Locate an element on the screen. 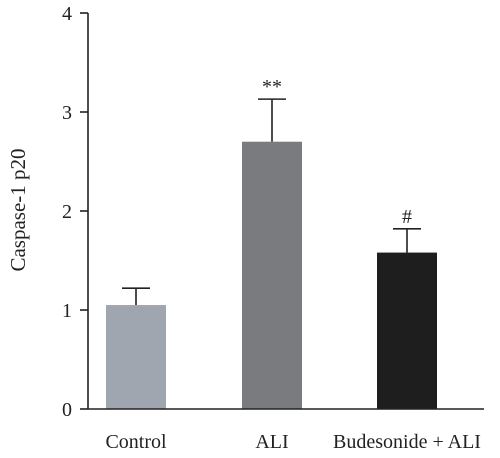  y-axis-title: Caspase-1 p20 is located at coordinates (18, 209).